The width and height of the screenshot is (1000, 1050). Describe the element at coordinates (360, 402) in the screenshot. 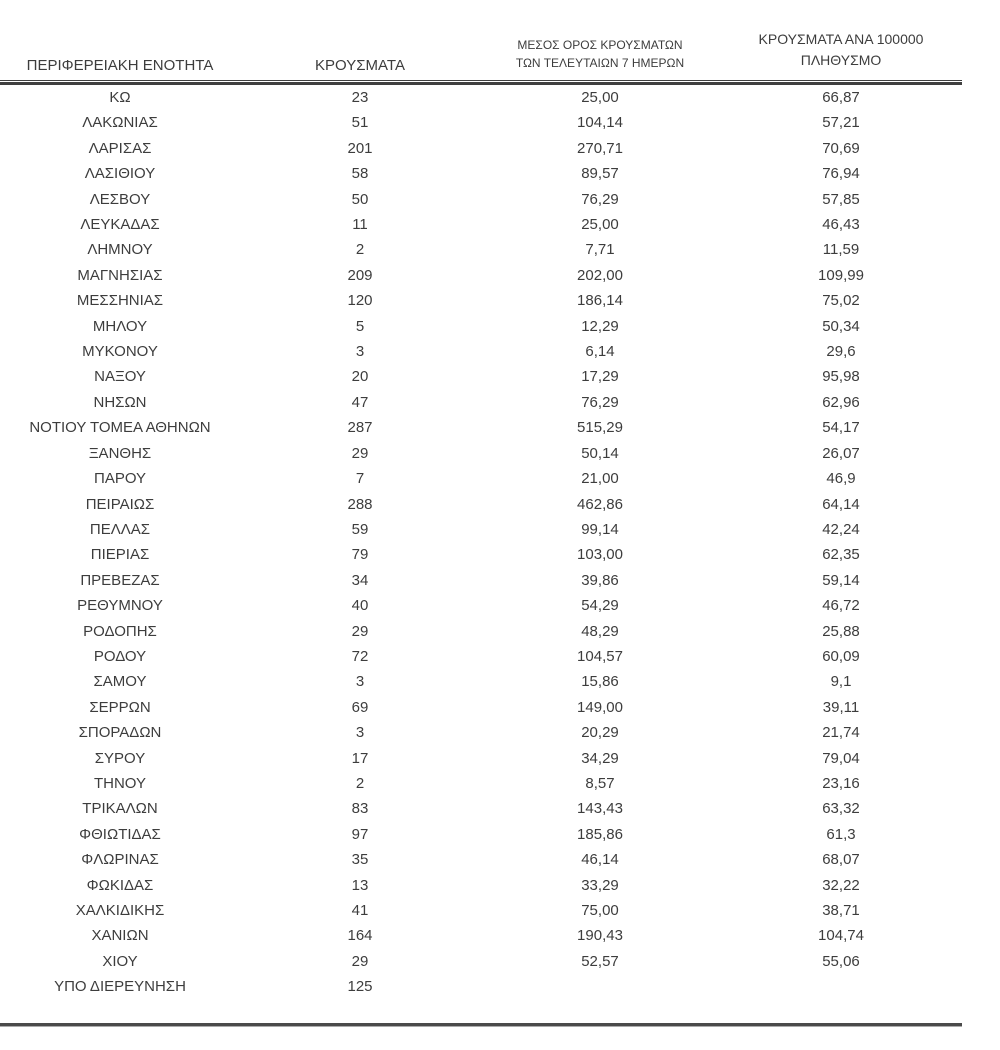

I see `cases-value: 47` at that location.